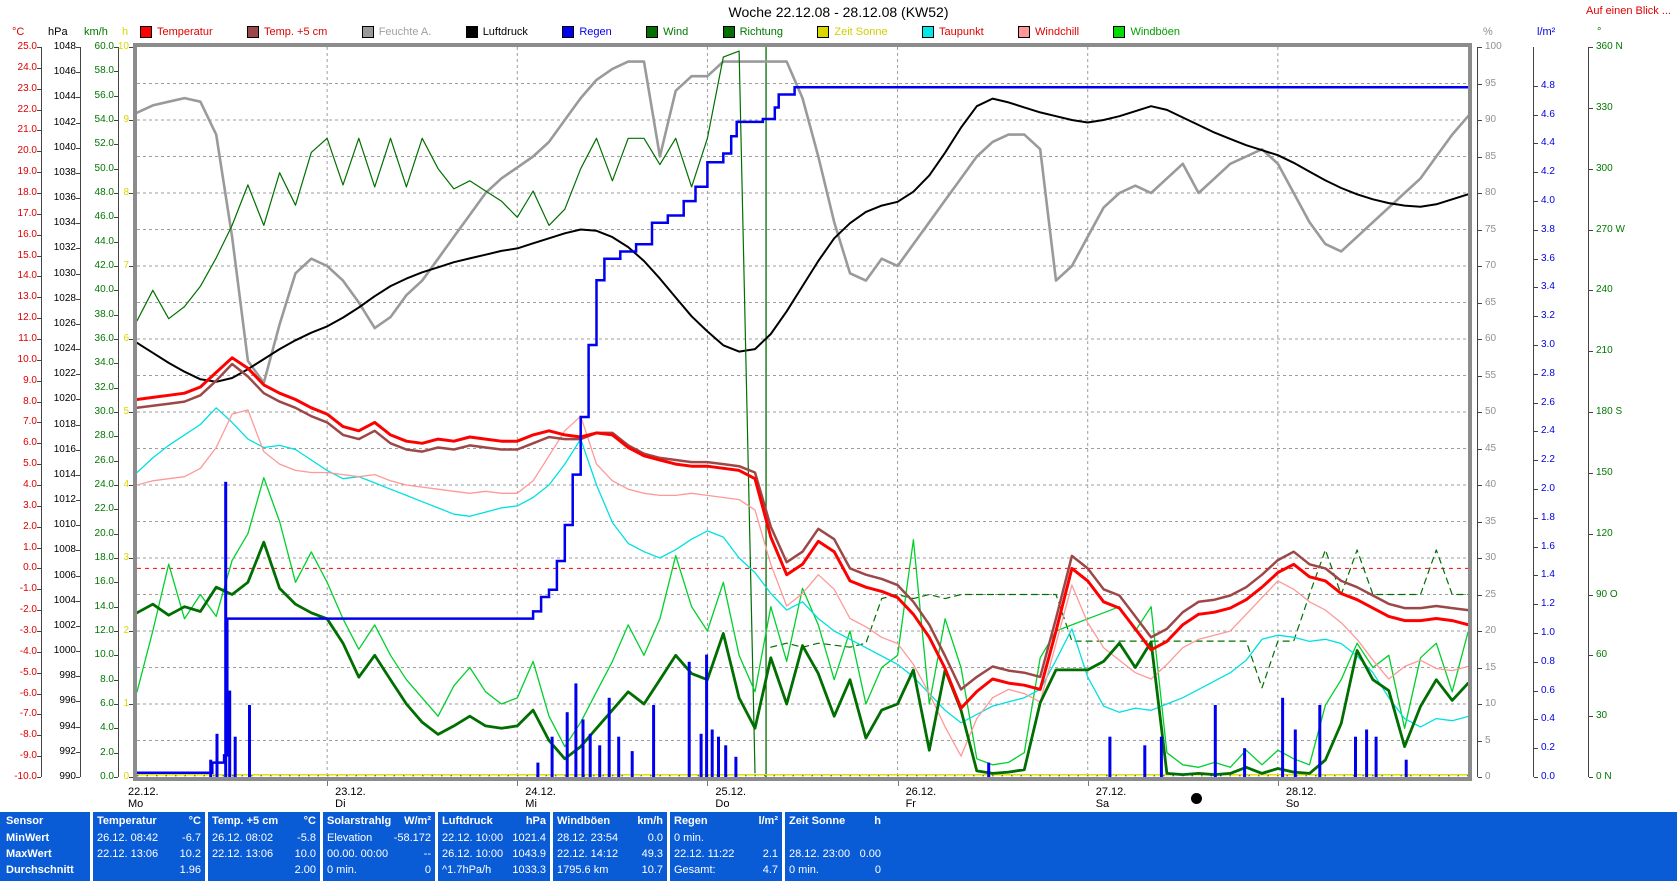 The width and height of the screenshot is (1677, 881). What do you see at coordinates (961, 32) in the screenshot?
I see `legend-label: Taupunkt` at bounding box center [961, 32].